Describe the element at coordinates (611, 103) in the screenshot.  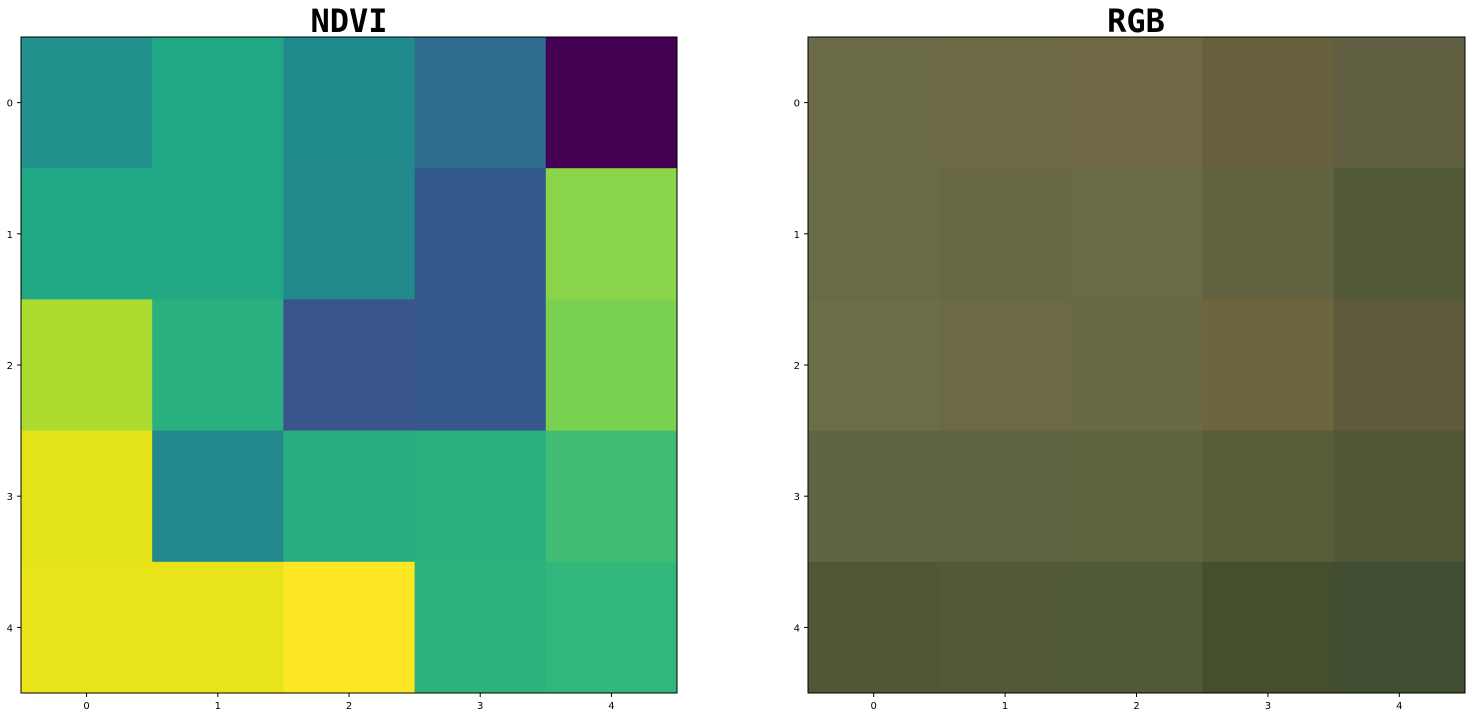
I see `ndvi-cell-r0-c4` at that location.